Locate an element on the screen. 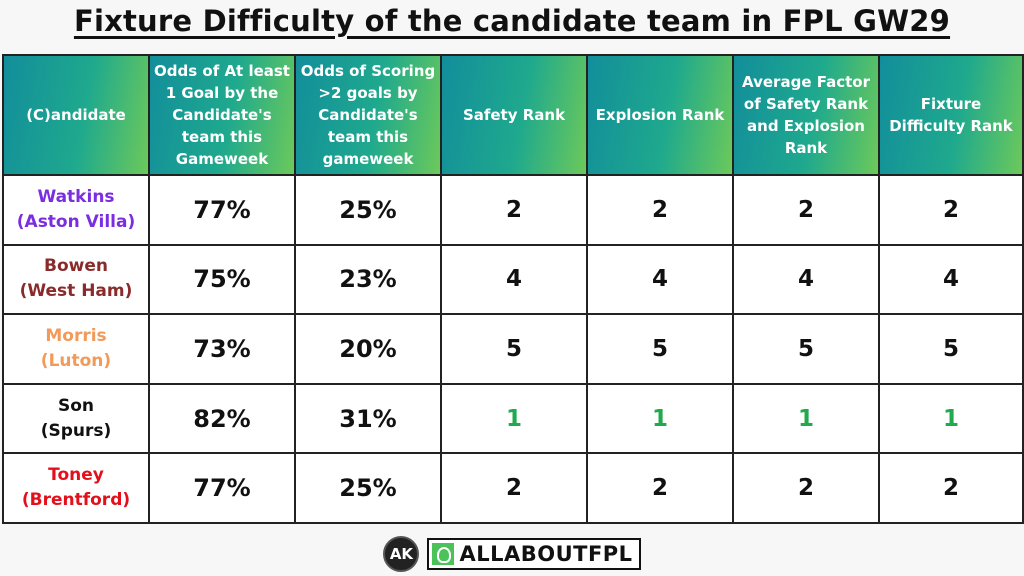 Image resolution: width=1024 pixels, height=576 pixels. candidate-team: (West Ham) is located at coordinates (76, 291).